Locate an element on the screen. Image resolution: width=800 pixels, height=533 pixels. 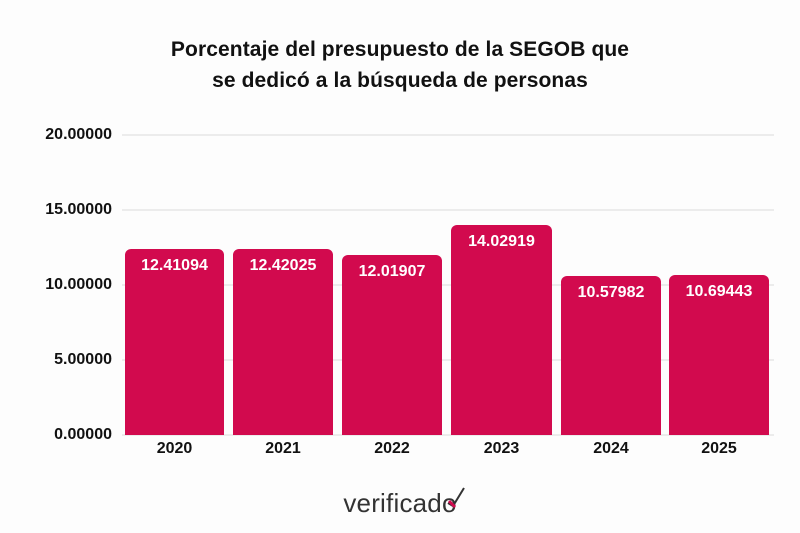
y-tick-10: 10.00000 is located at coordinates (78, 284).